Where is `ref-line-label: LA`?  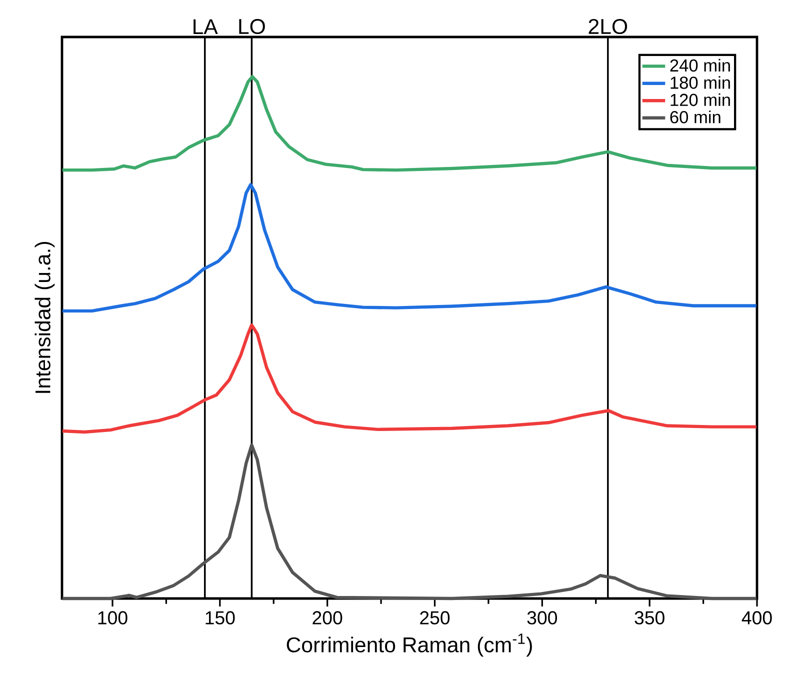 ref-line-label: LA is located at coordinates (206, 26).